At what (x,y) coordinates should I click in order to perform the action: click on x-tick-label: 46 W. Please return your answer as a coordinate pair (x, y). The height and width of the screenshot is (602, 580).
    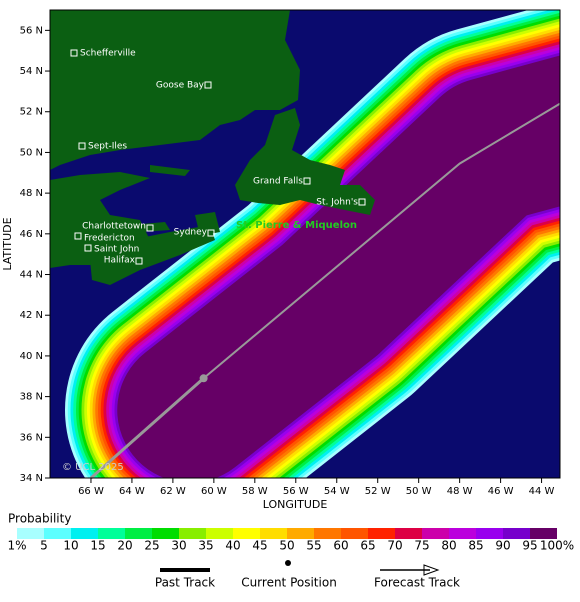
    Looking at the image, I should click on (501, 491).